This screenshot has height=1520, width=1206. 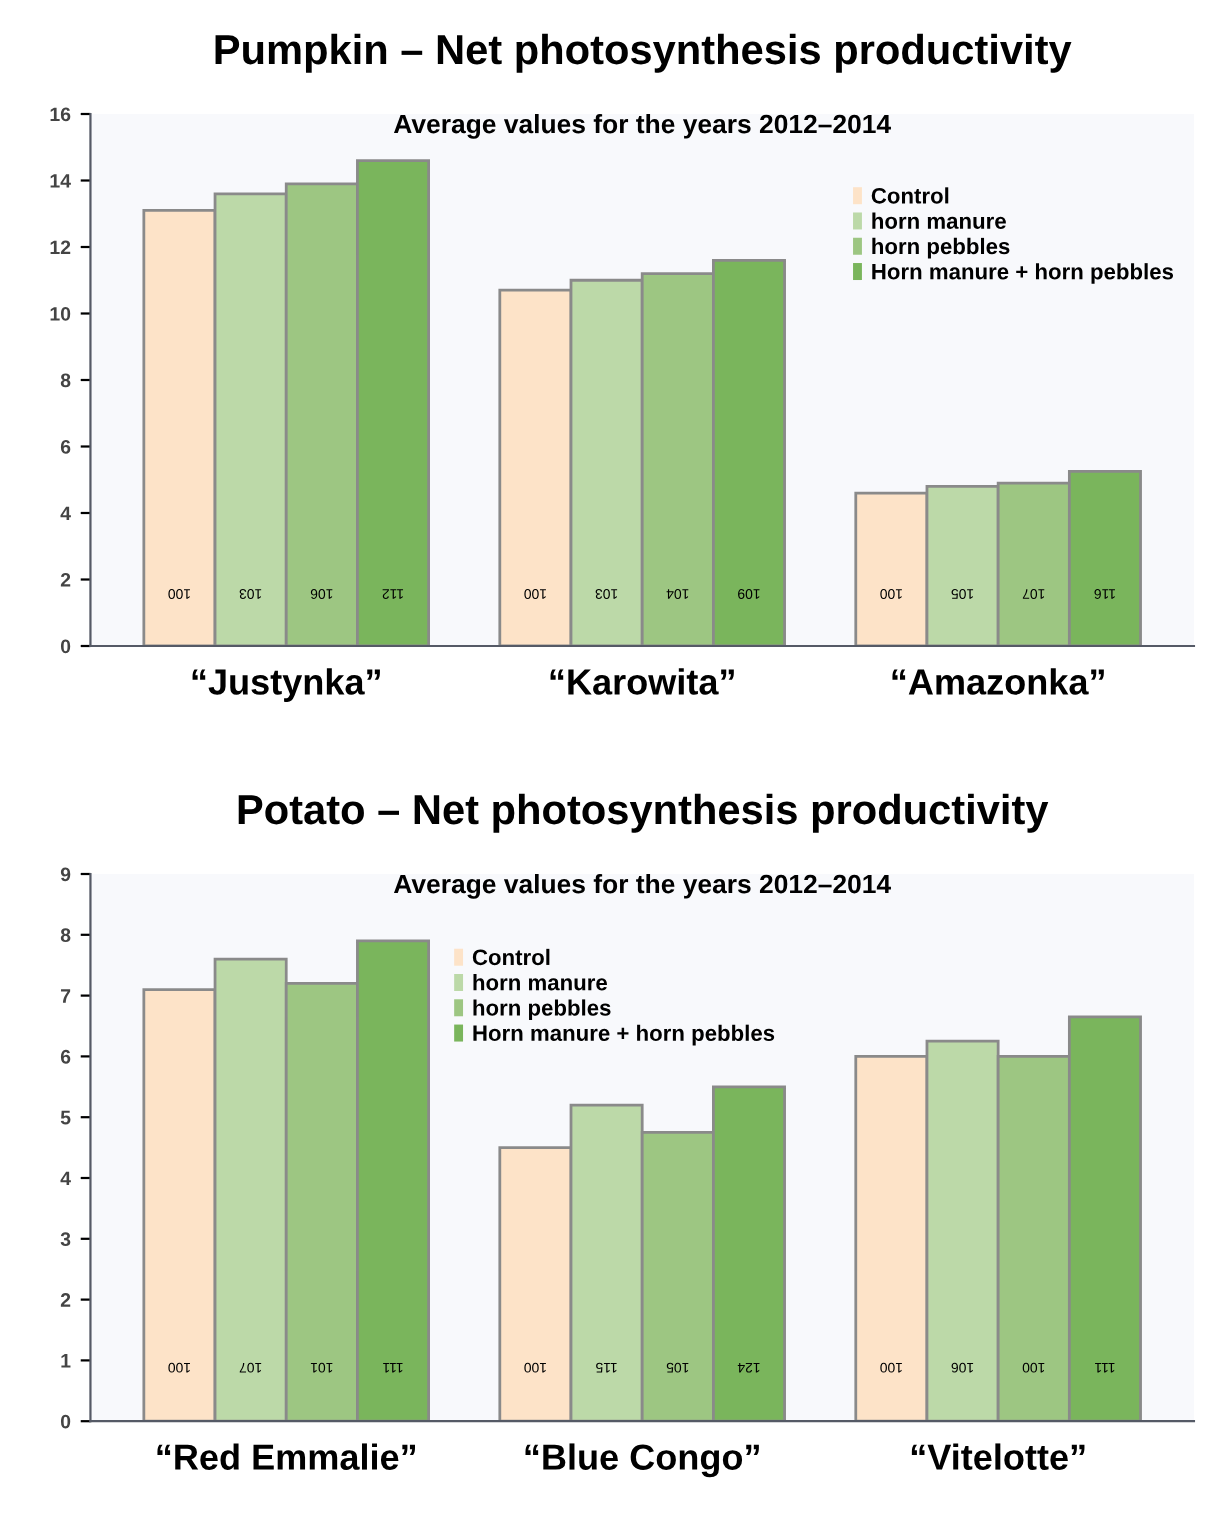 I want to click on x-tick-label: “Justynka”, so click(x=286, y=685).